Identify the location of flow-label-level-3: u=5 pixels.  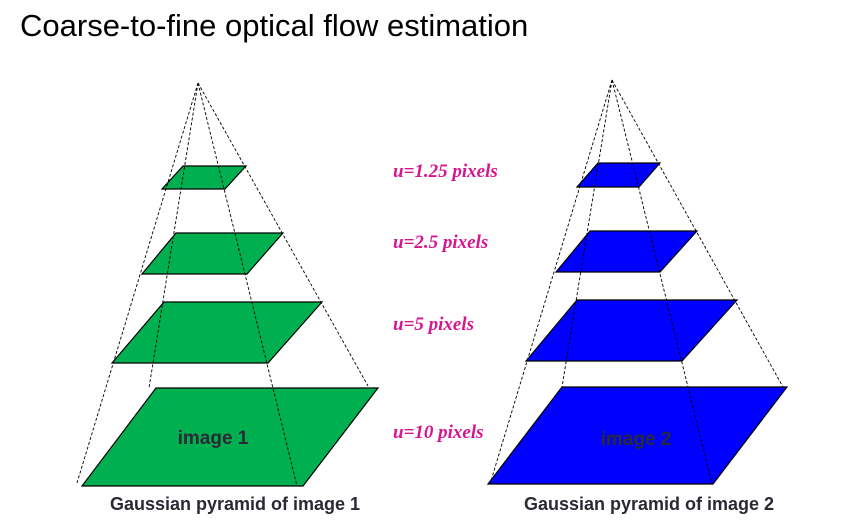
(433, 324).